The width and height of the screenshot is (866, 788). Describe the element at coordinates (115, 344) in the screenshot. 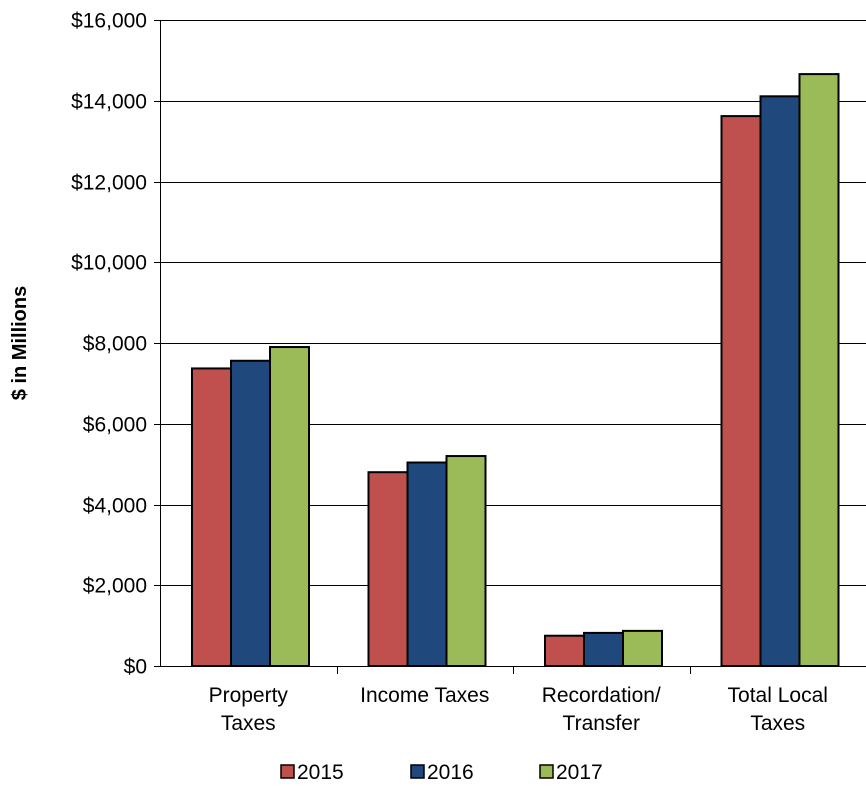

I see `y-tick-label: $8,000` at that location.